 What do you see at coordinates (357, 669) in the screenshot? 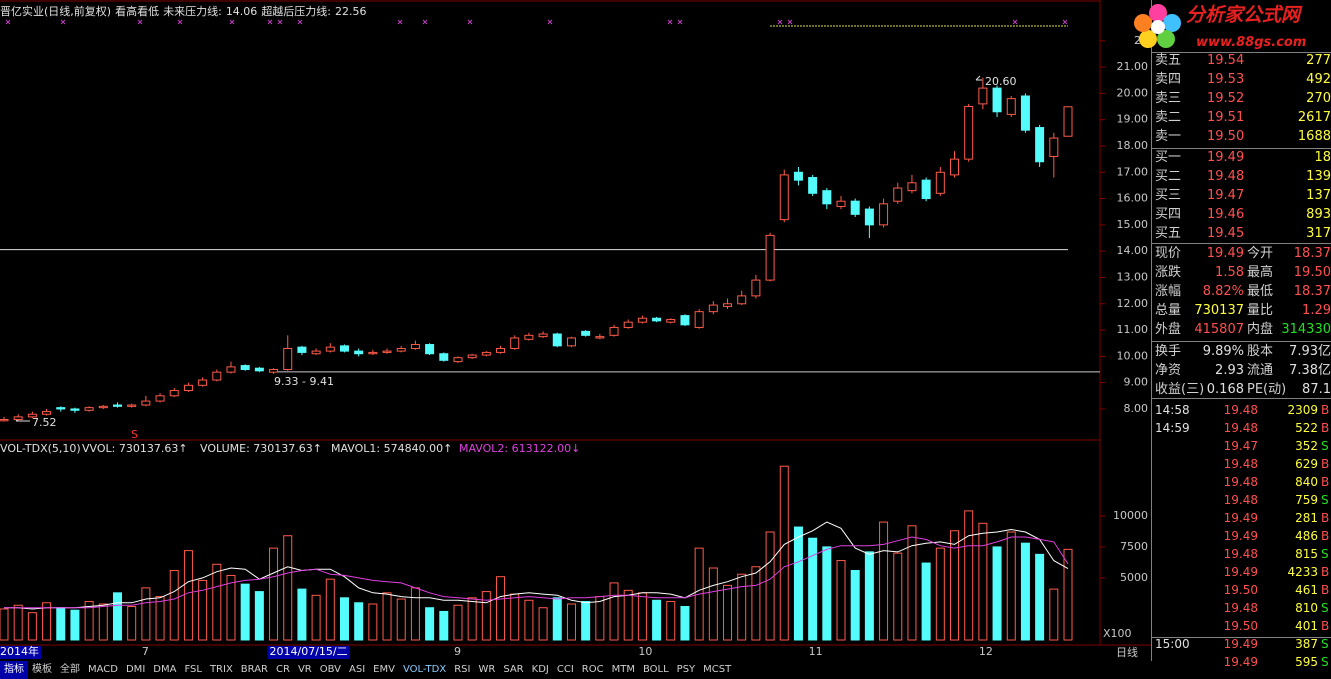
I see `indicator-tab: ASI` at bounding box center [357, 669].